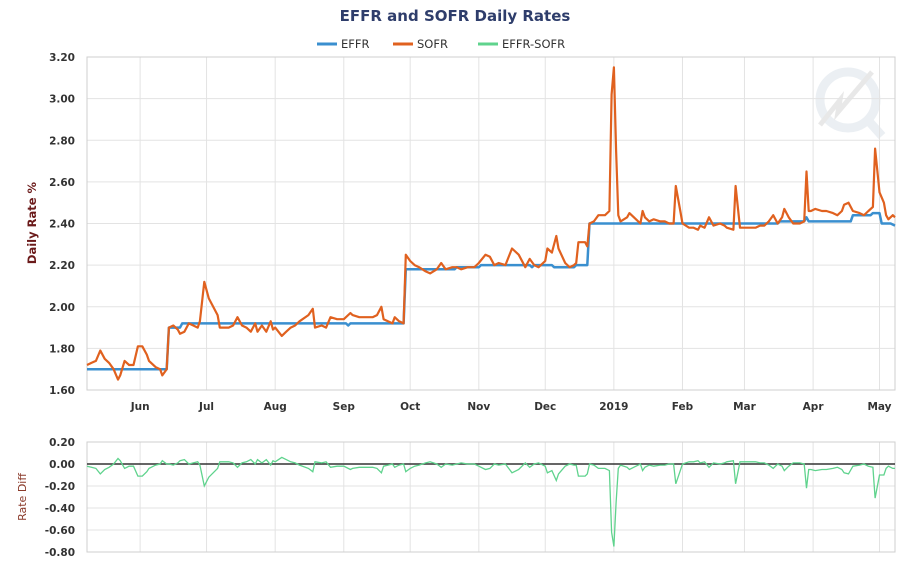 The height and width of the screenshot is (574, 920). I want to click on x-tick-label: Jun, so click(140, 407).